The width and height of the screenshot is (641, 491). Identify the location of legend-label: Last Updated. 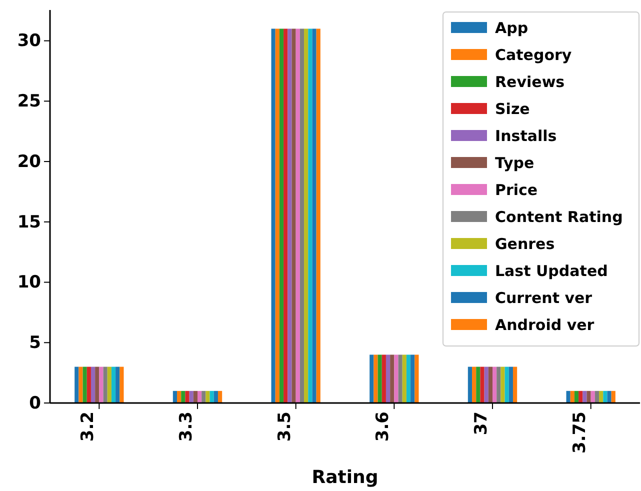
(551, 271).